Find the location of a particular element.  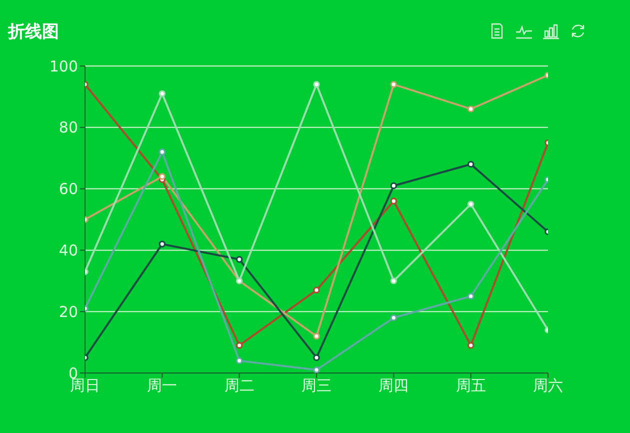

y-tick-label: 40 is located at coordinates (68, 251).